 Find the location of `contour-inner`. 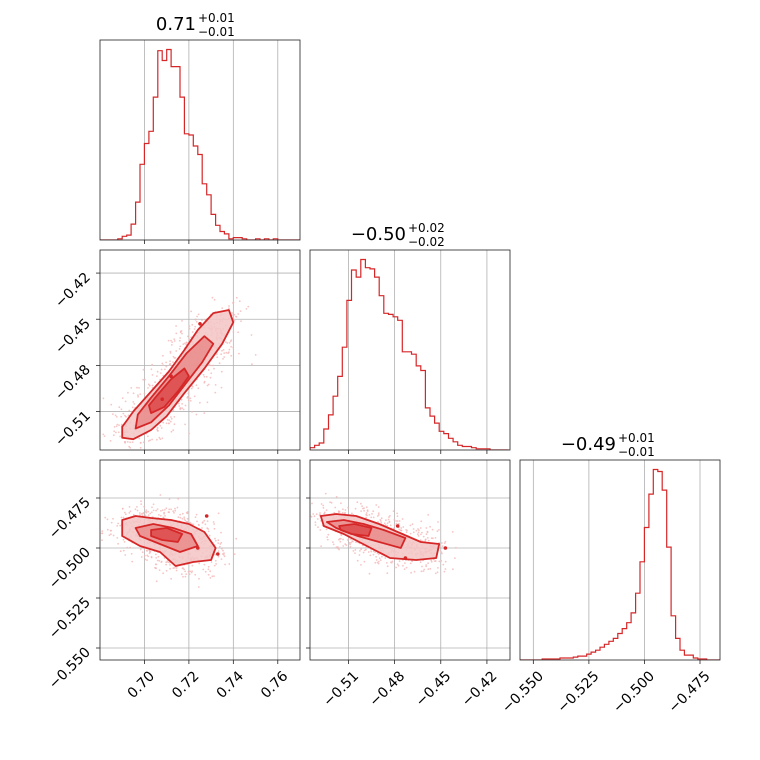

contour-inner is located at coordinates (168, 391).